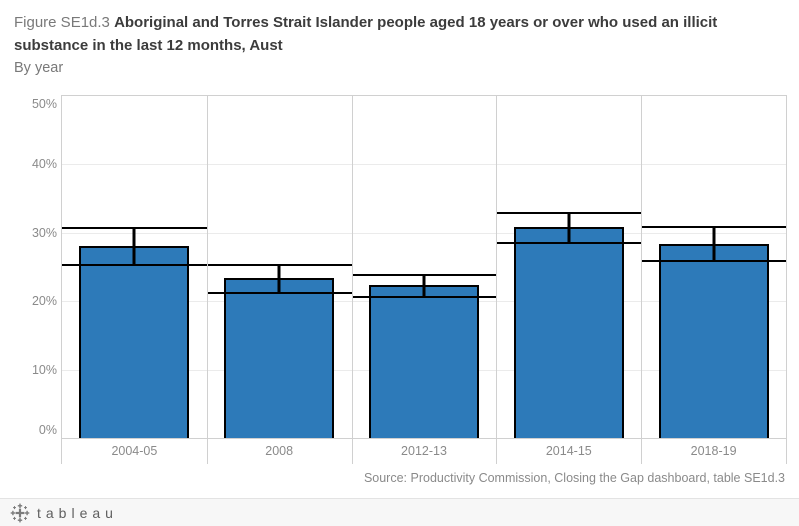 This screenshot has height=526, width=799. I want to click on x-tick-label: 2008, so click(279, 451).